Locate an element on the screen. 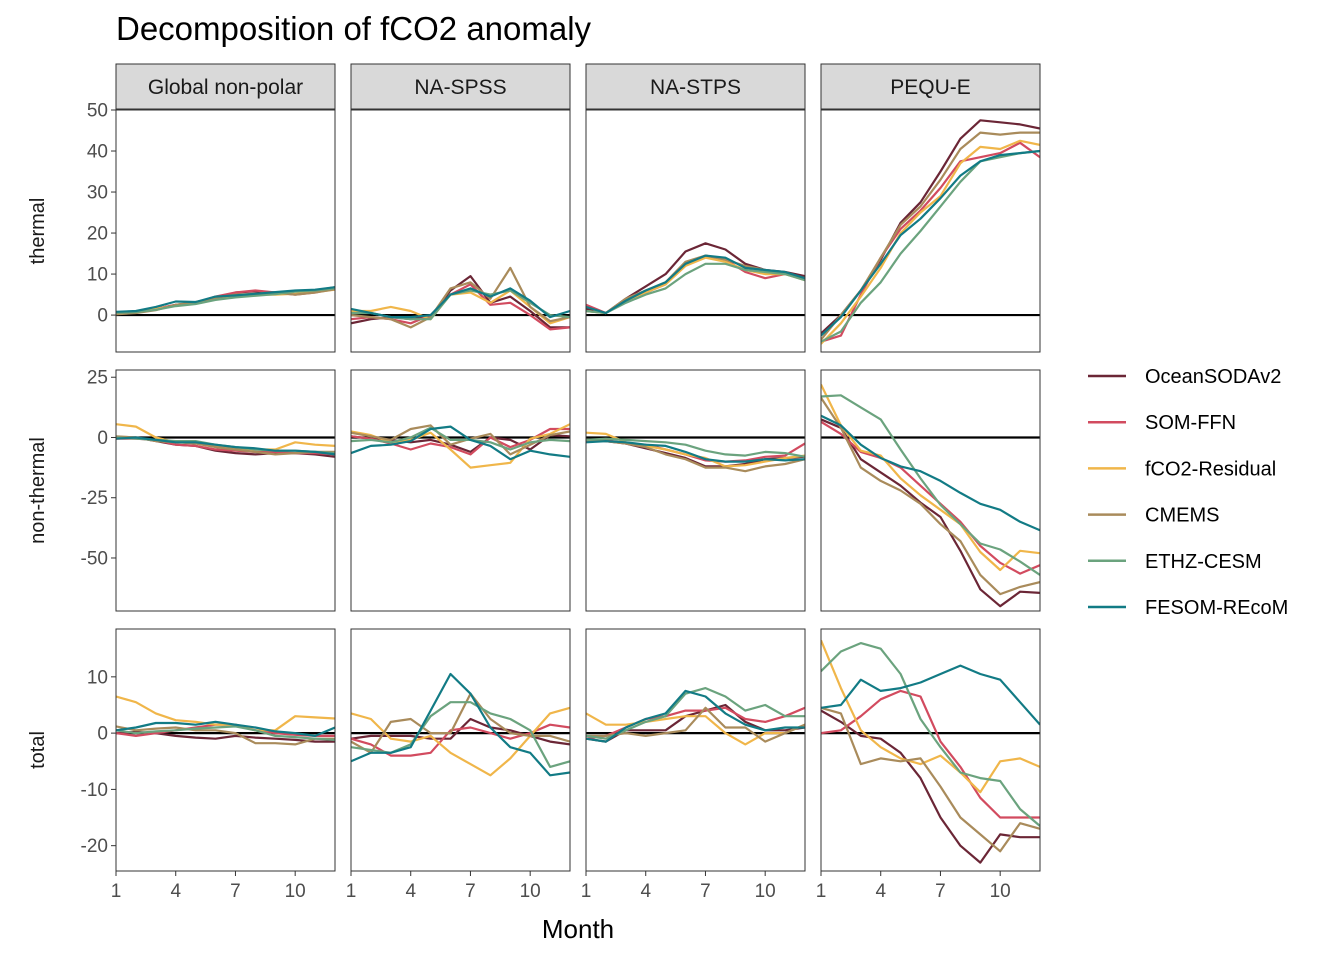 The image size is (1344, 960). legend-label: SOM-FFN is located at coordinates (1190, 423).